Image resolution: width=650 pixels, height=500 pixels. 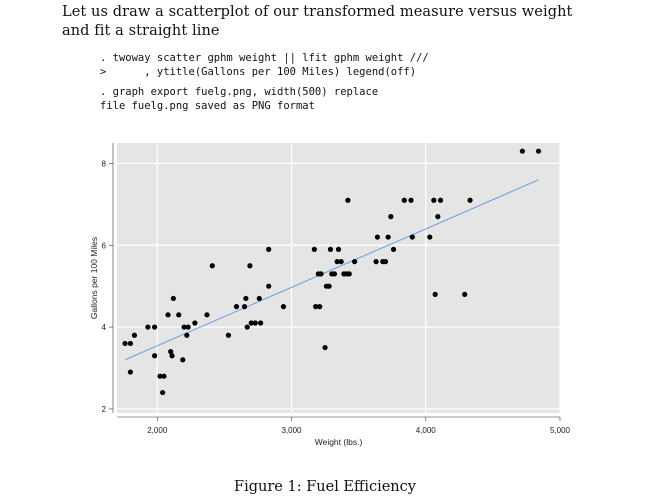 I want to click on x-tick-label: 4,000, so click(x=426, y=430).